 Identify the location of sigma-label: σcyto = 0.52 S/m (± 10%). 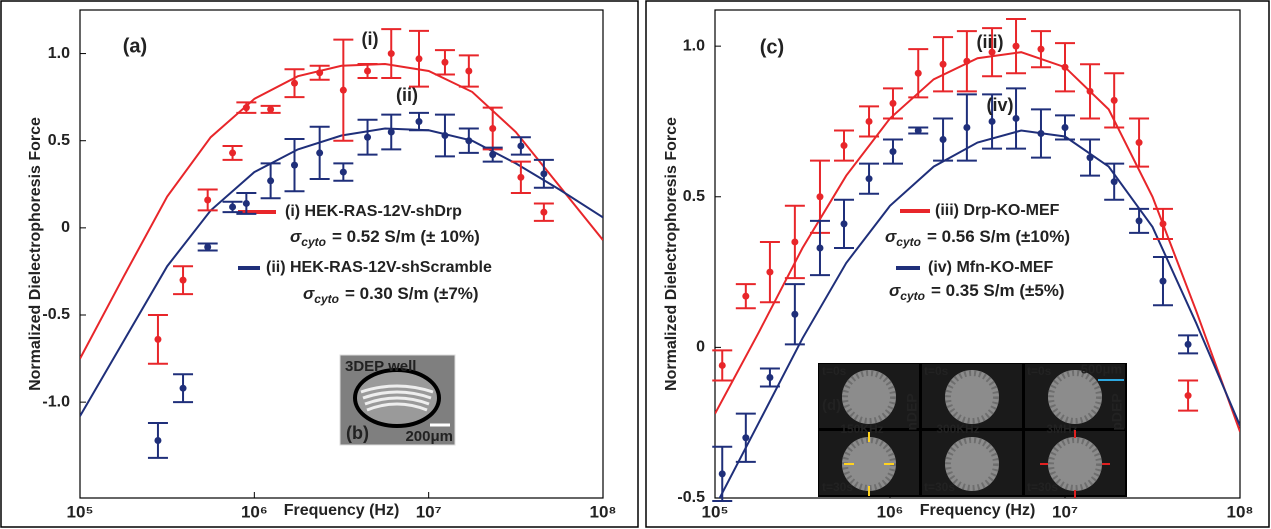
(385, 238).